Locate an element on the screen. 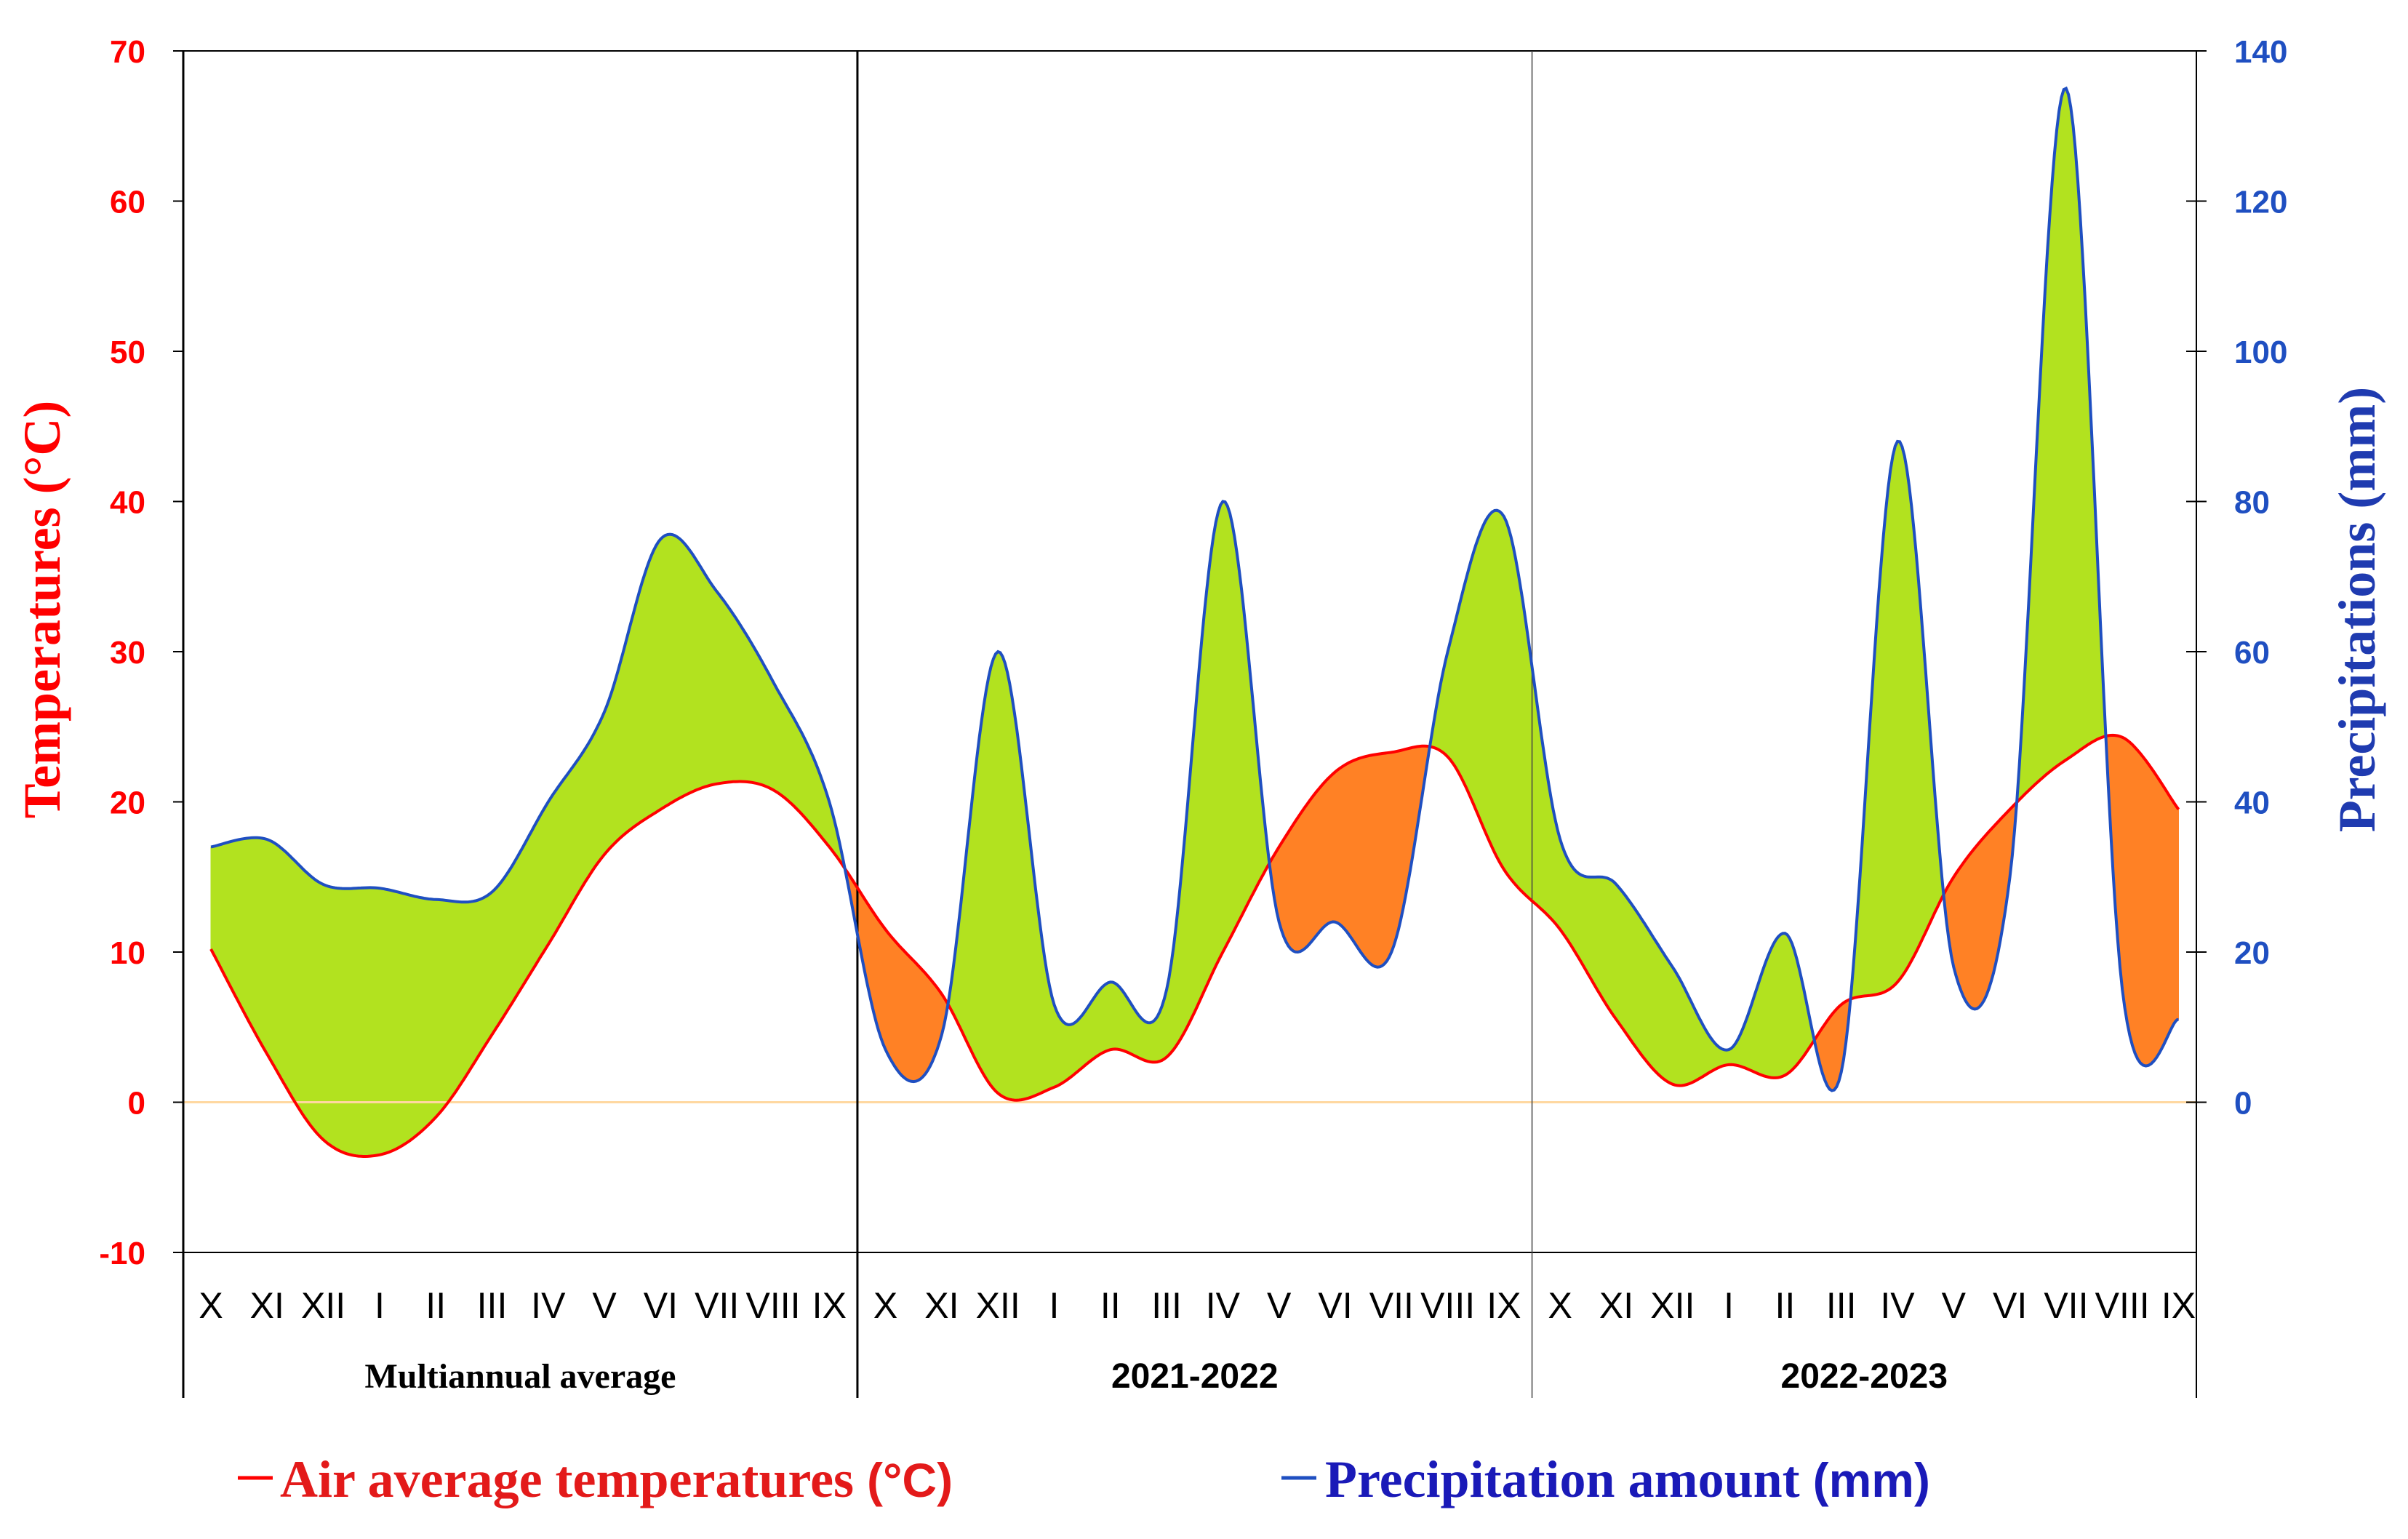 Image resolution: width=2408 pixels, height=1539 pixels. y-right-tick-label: 120 is located at coordinates (2260, 202).